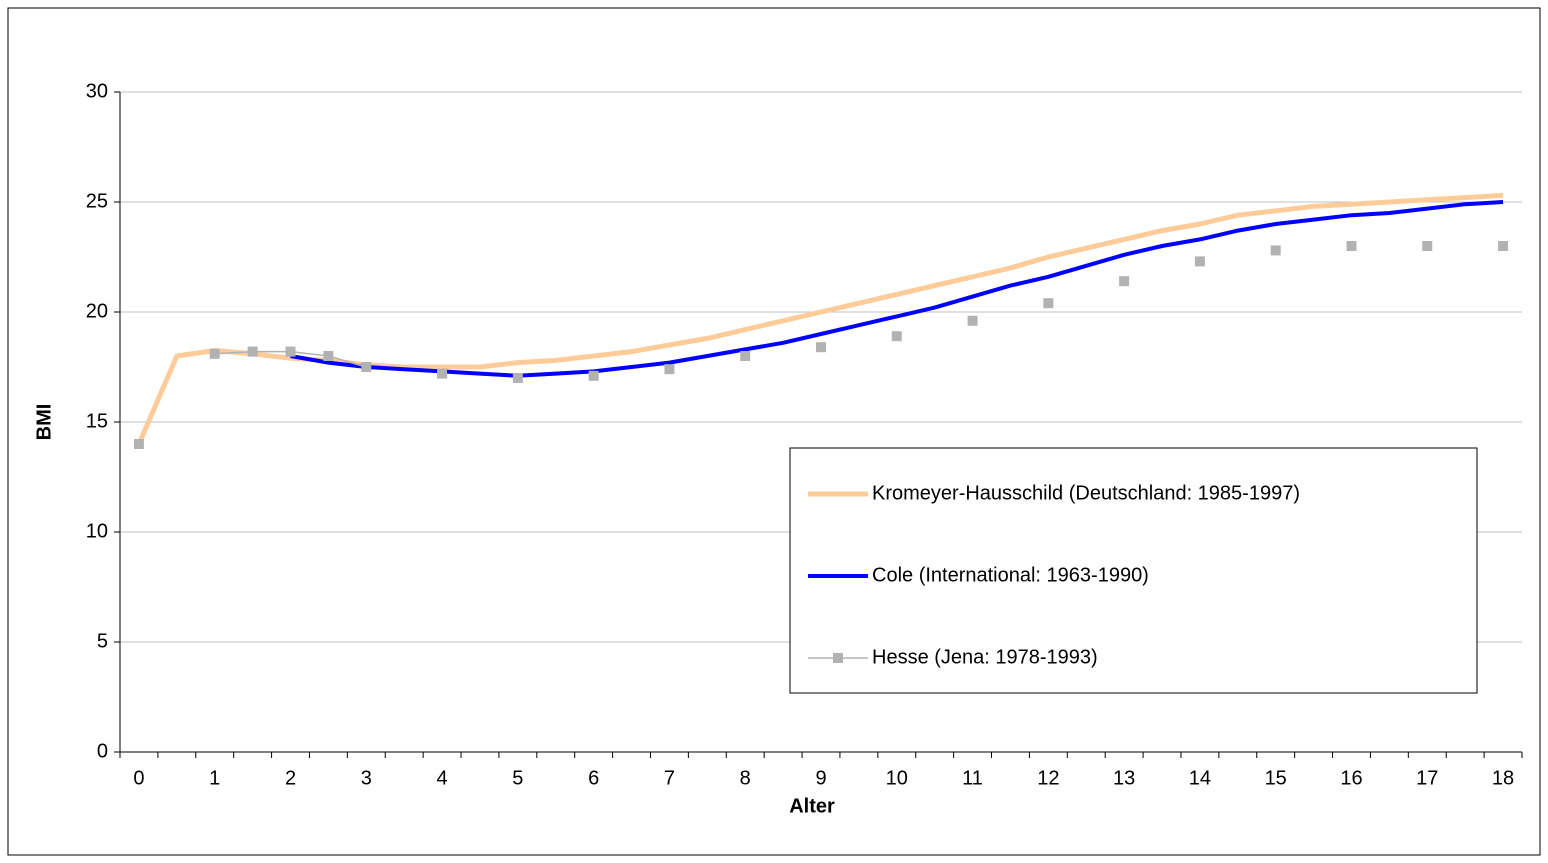  What do you see at coordinates (1124, 778) in the screenshot?
I see `x-tick-label: 13` at bounding box center [1124, 778].